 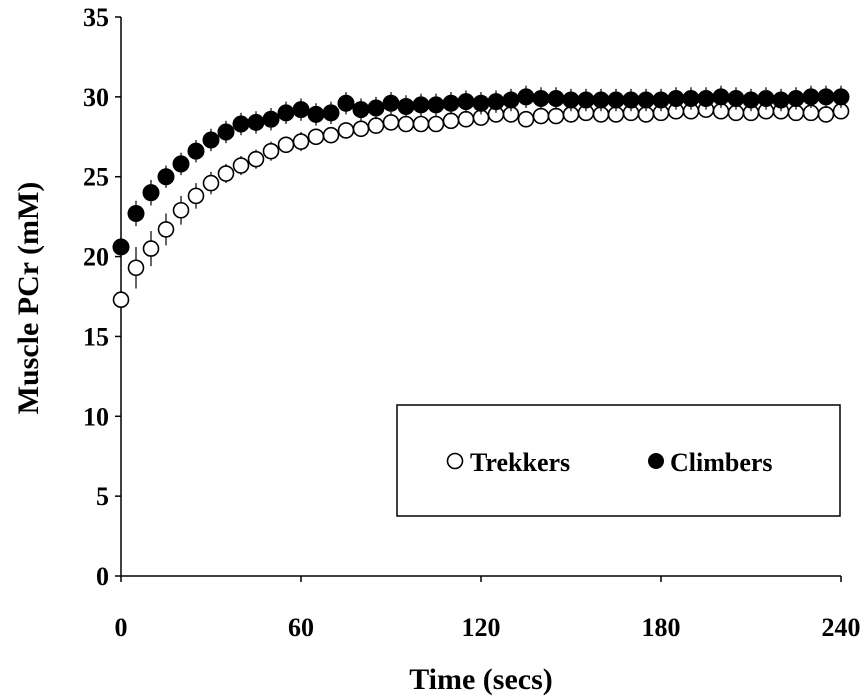 I want to click on x-tick-label: 180, so click(x=661, y=627).